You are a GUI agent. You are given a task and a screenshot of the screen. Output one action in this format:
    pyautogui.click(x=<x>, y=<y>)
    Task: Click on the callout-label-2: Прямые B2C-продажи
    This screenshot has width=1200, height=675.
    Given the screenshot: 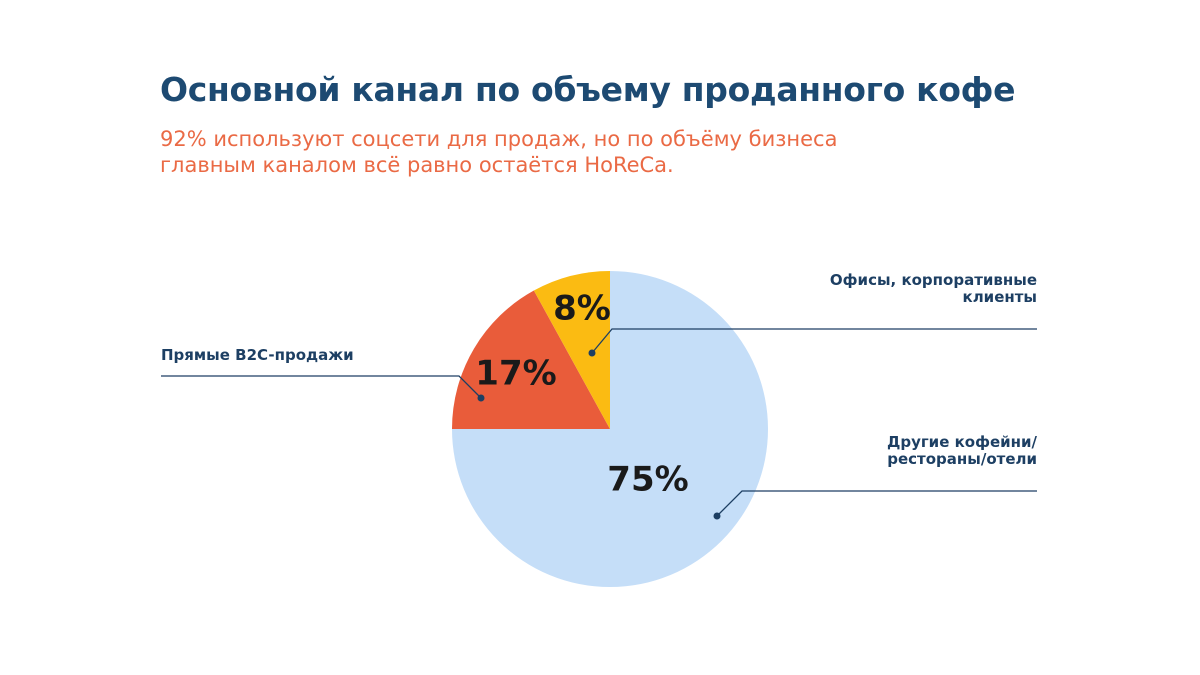 What is the action you would take?
    pyautogui.click(x=257, y=355)
    